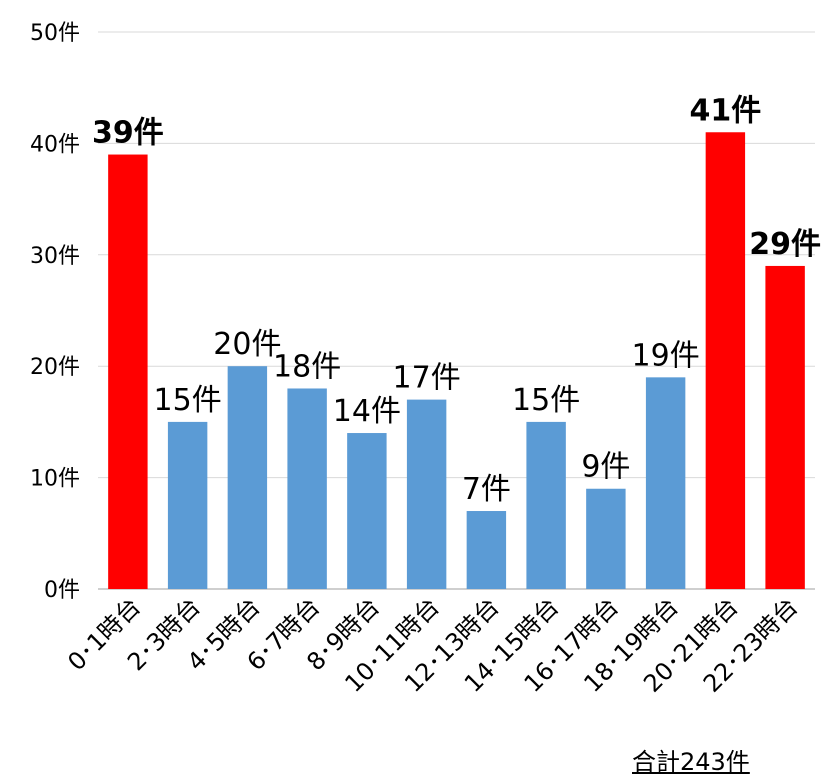 This screenshot has height=779, width=821. What do you see at coordinates (55, 33) in the screenshot?
I see `y-tick-label: 50件` at bounding box center [55, 33].